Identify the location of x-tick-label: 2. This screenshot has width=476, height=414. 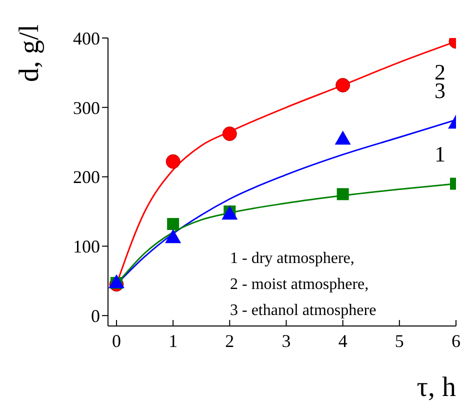
(229, 340).